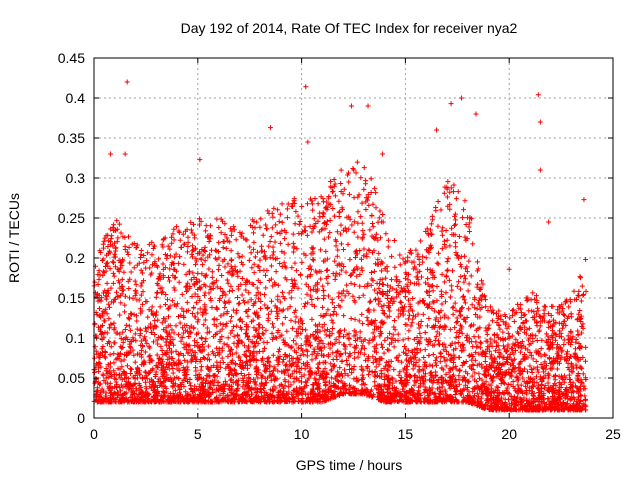 The width and height of the screenshot is (640, 480). What do you see at coordinates (71, 298) in the screenshot?
I see `y-tick-label: 0.15` at bounding box center [71, 298].